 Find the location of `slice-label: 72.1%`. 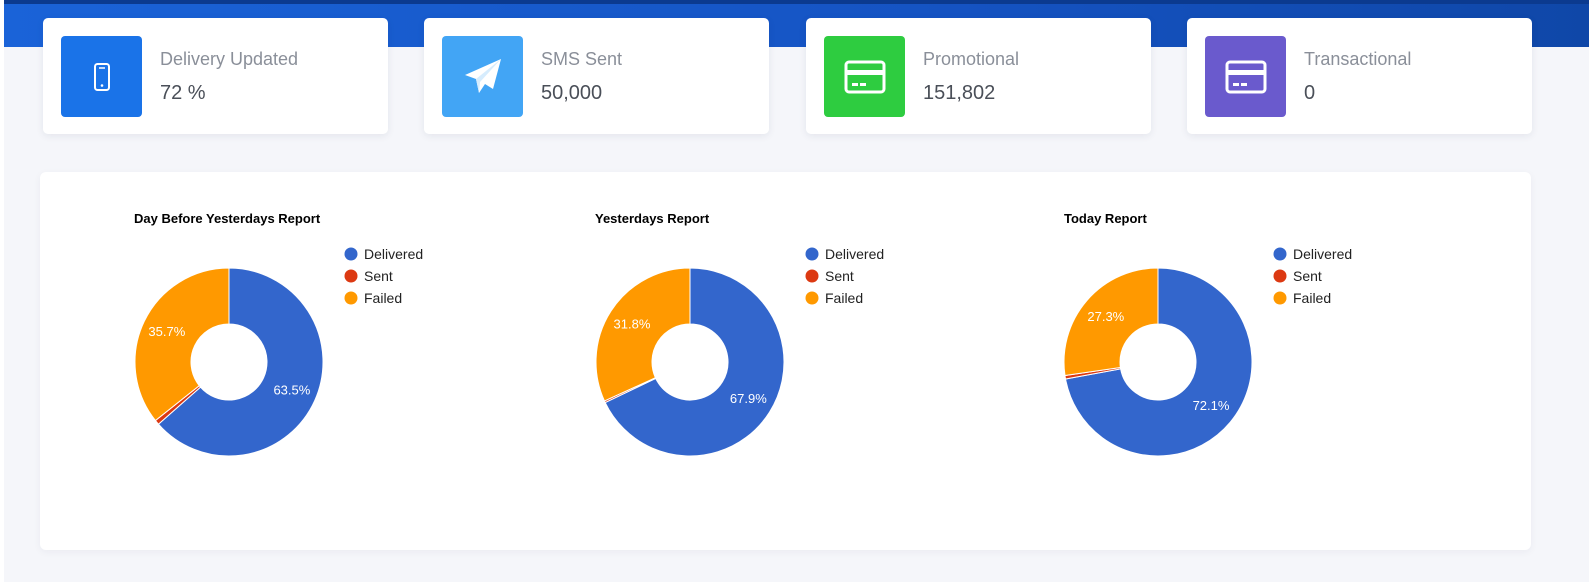

slice-label: 72.1% is located at coordinates (1211, 405).